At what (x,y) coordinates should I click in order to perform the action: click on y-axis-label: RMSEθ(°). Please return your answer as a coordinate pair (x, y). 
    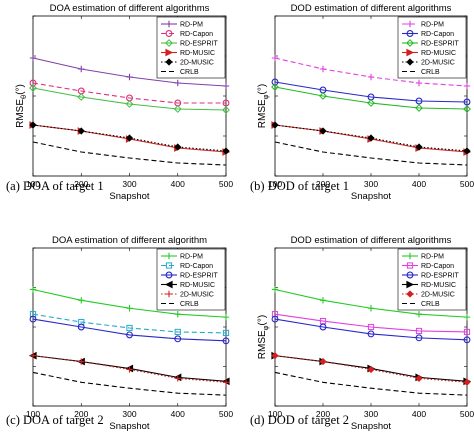
    Looking at the image, I should click on (21, 106).